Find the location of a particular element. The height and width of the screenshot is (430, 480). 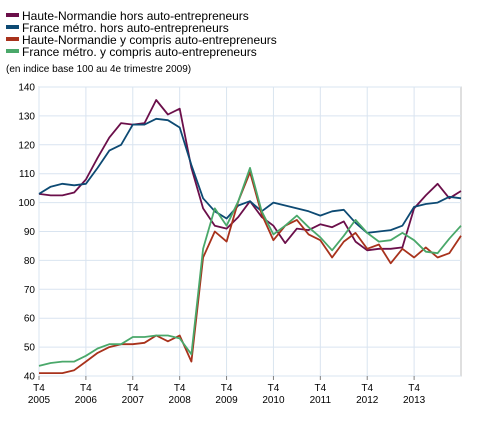

y-tick-label: 140 is located at coordinates (26, 88).